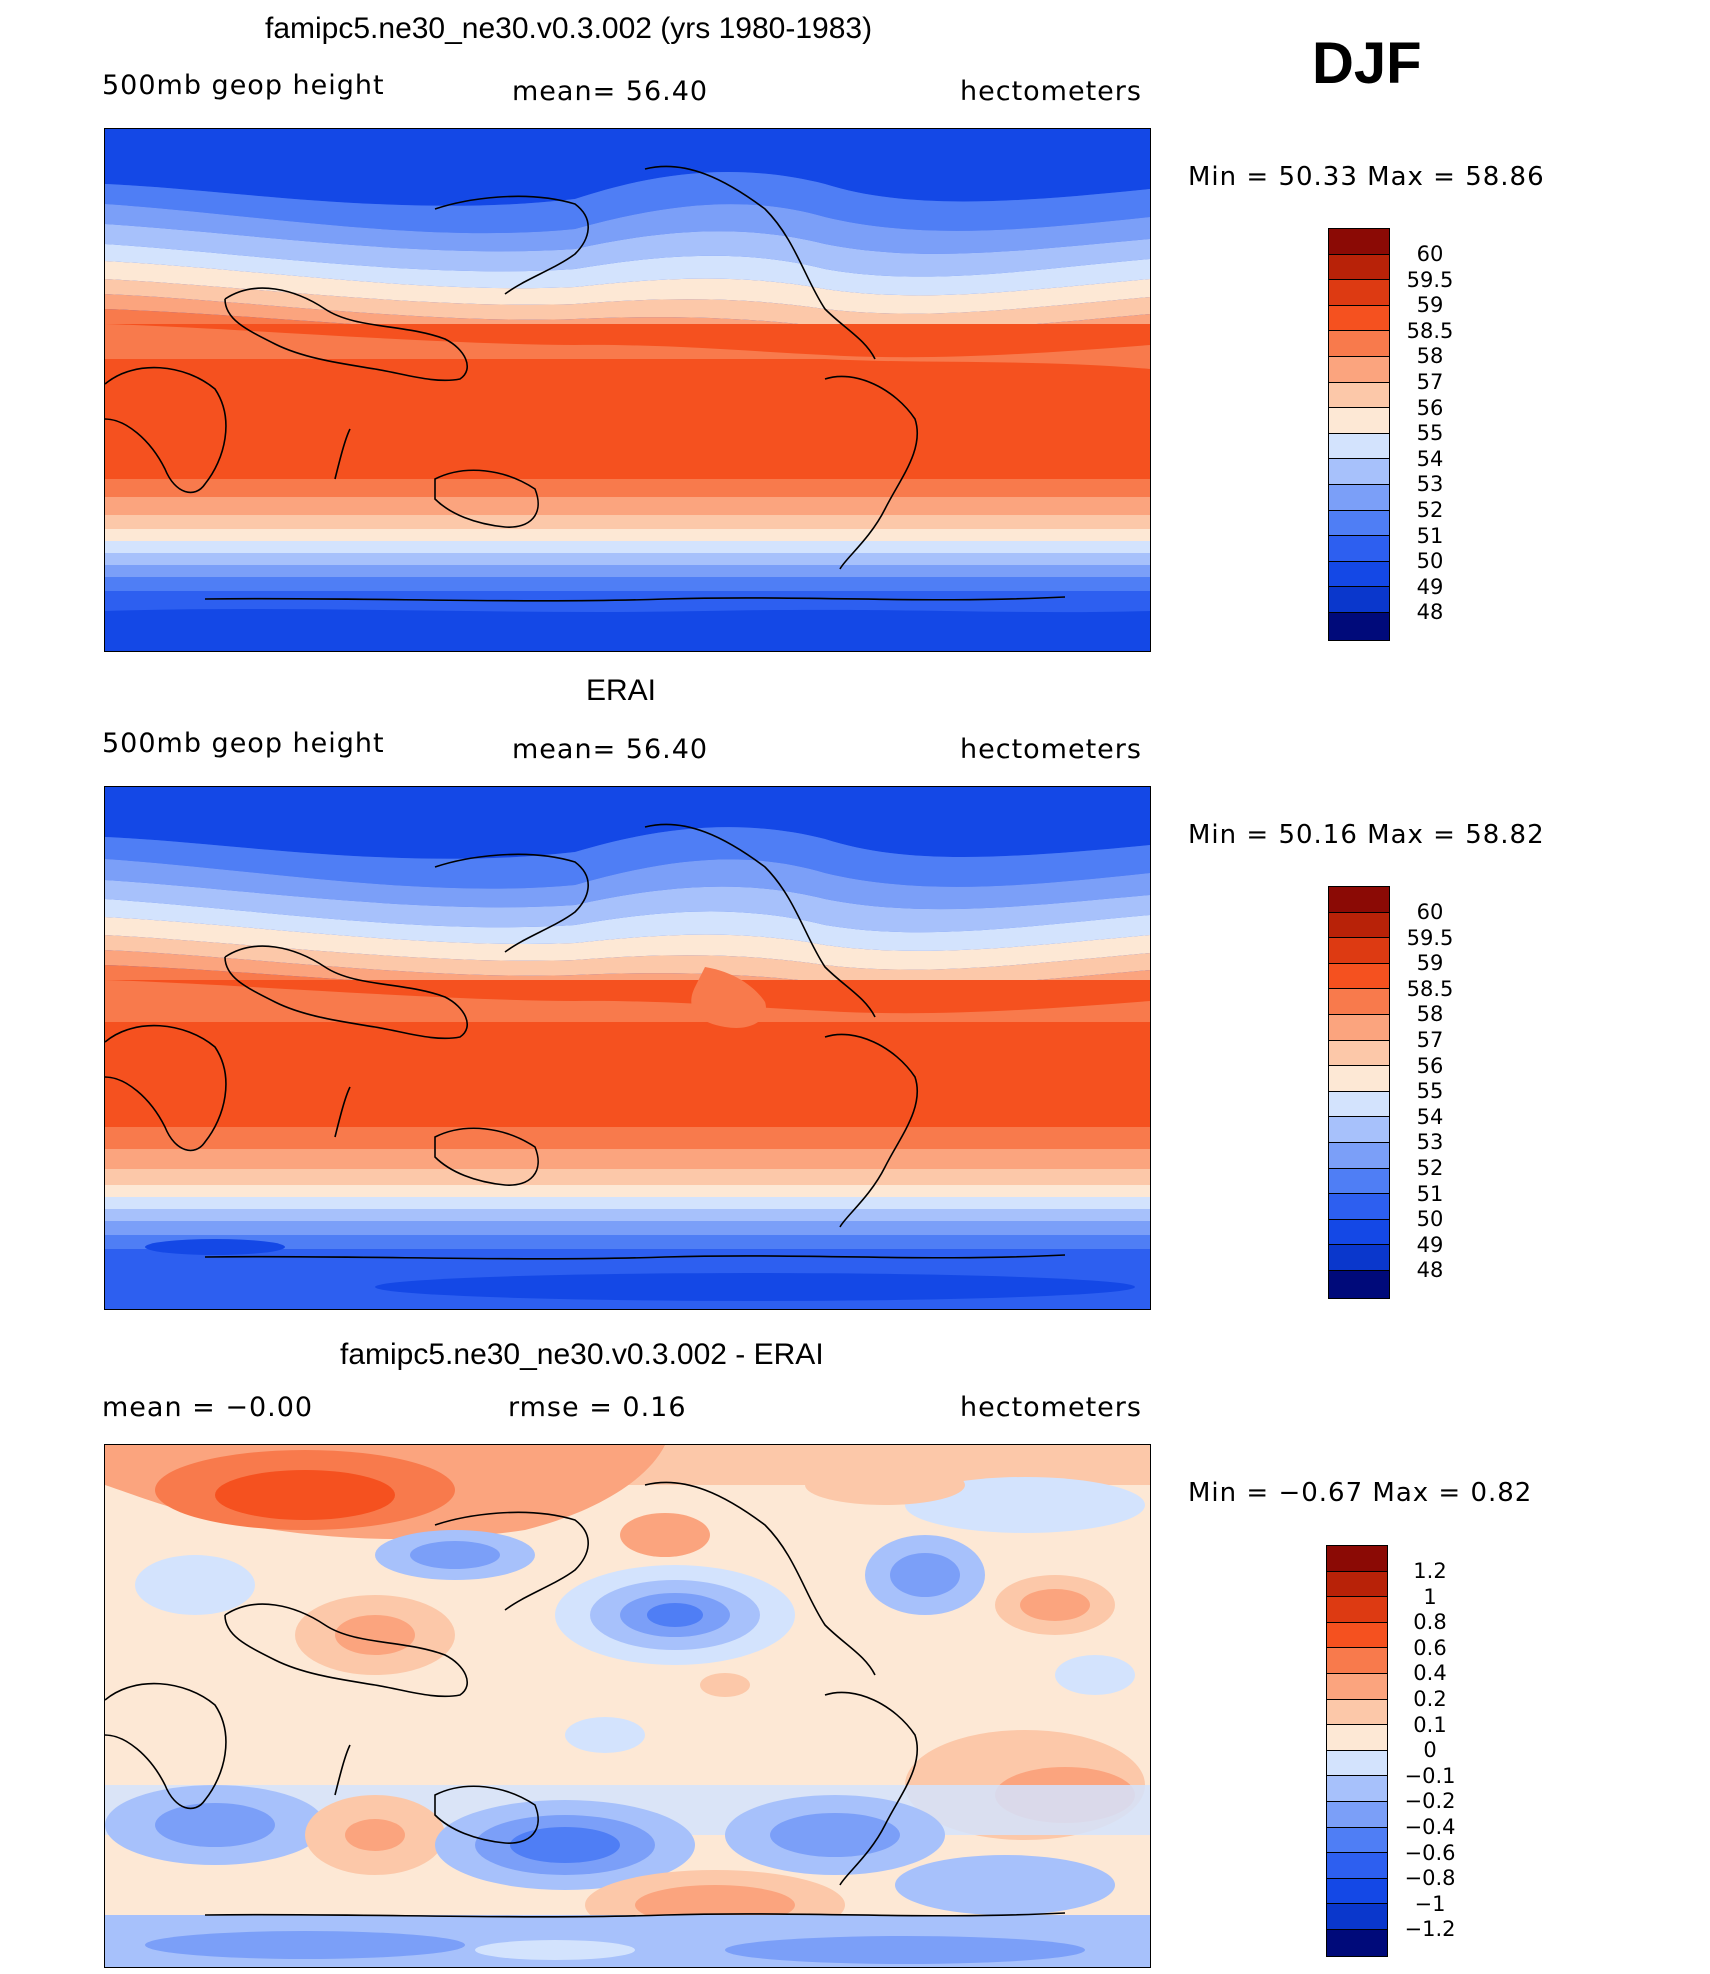  Describe the element at coordinates (1430, 1142) in the screenshot. I see `panel2-cbar-label: 53` at that location.